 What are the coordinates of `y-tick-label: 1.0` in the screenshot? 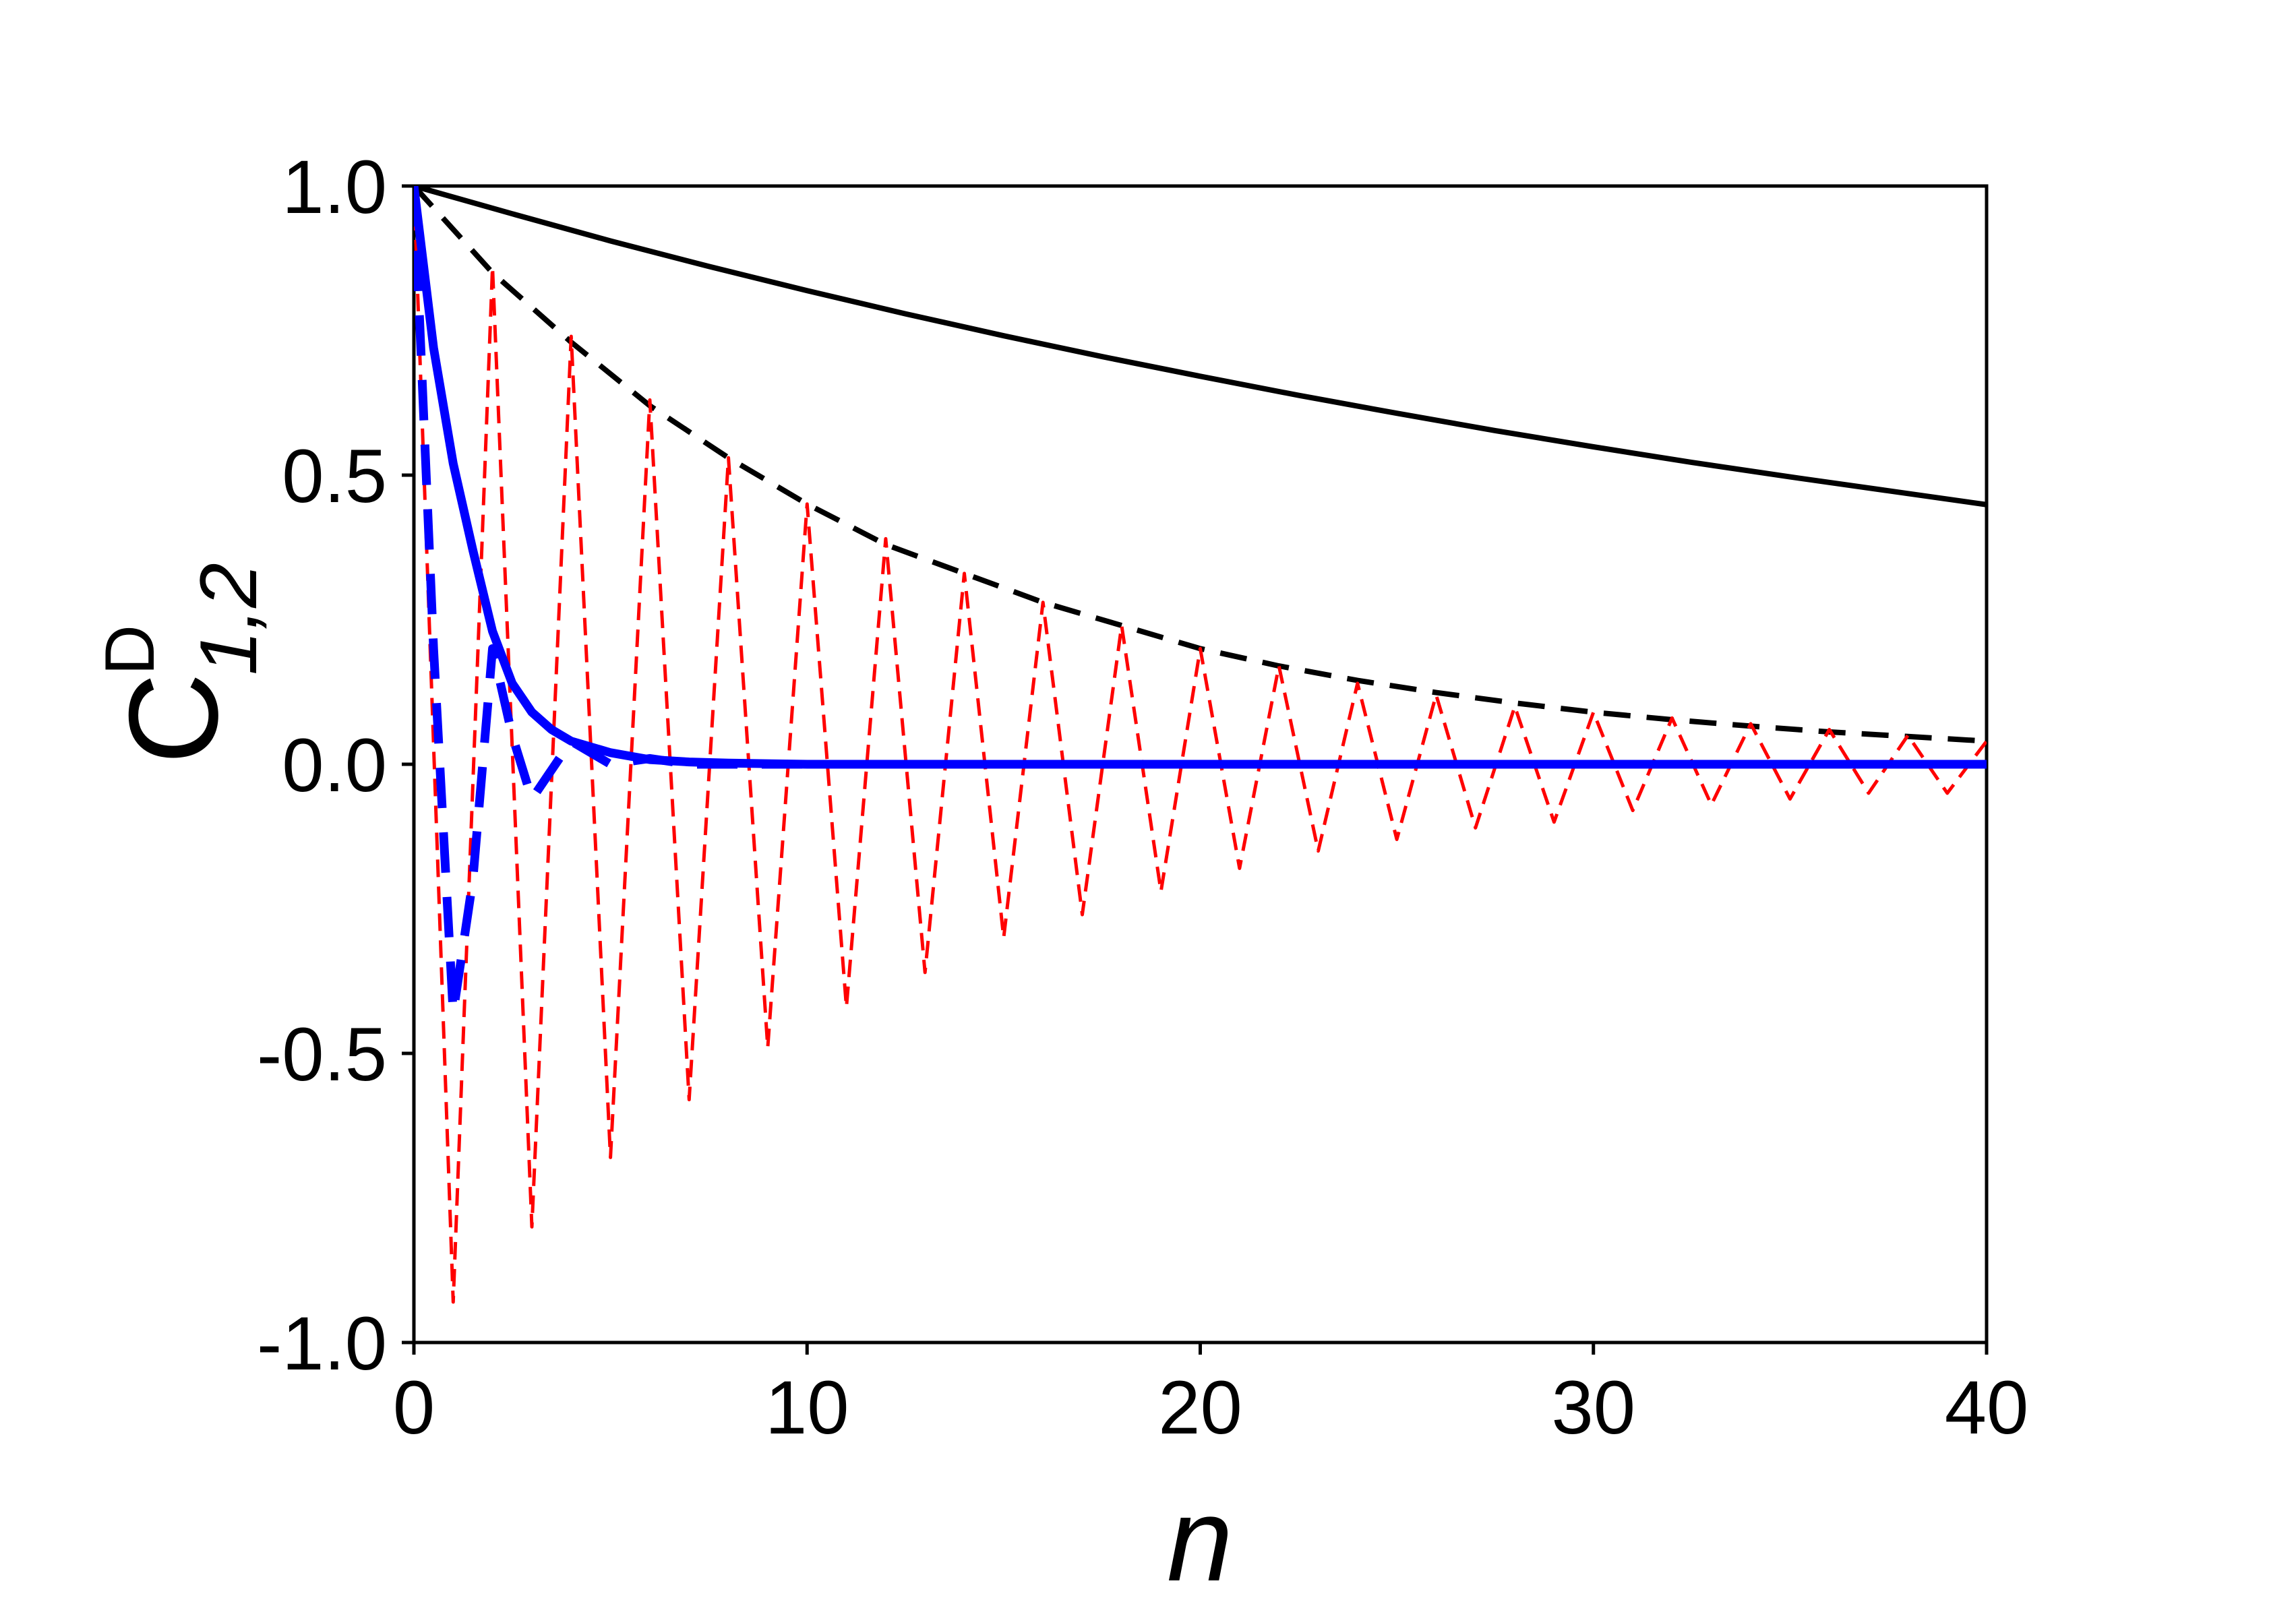 It's located at (334, 187).